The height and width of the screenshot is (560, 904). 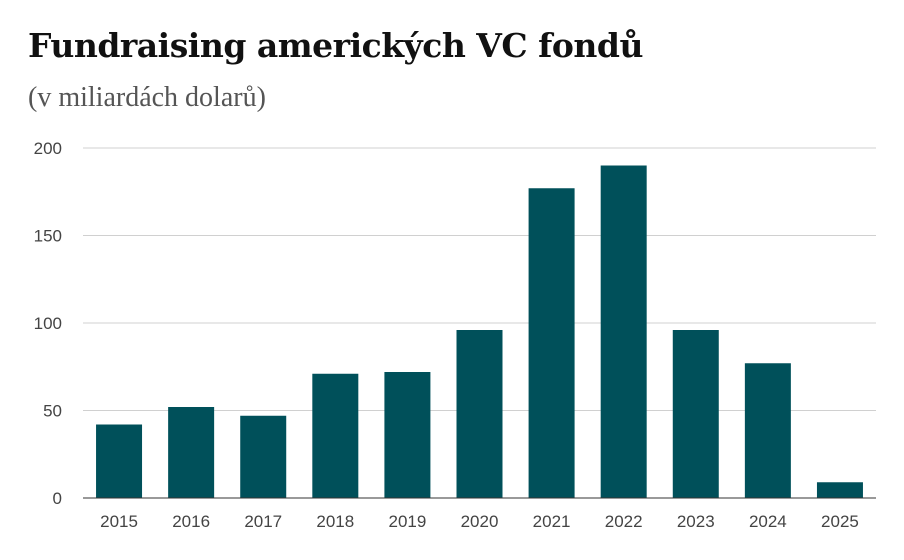 What do you see at coordinates (623, 331) in the screenshot?
I see `bar-2022` at bounding box center [623, 331].